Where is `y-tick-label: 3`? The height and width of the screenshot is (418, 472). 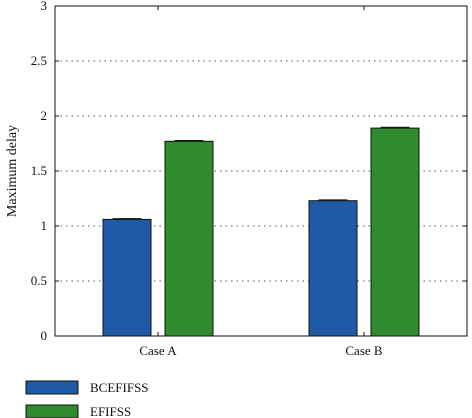 y-tick-label: 3 is located at coordinates (44, 6).